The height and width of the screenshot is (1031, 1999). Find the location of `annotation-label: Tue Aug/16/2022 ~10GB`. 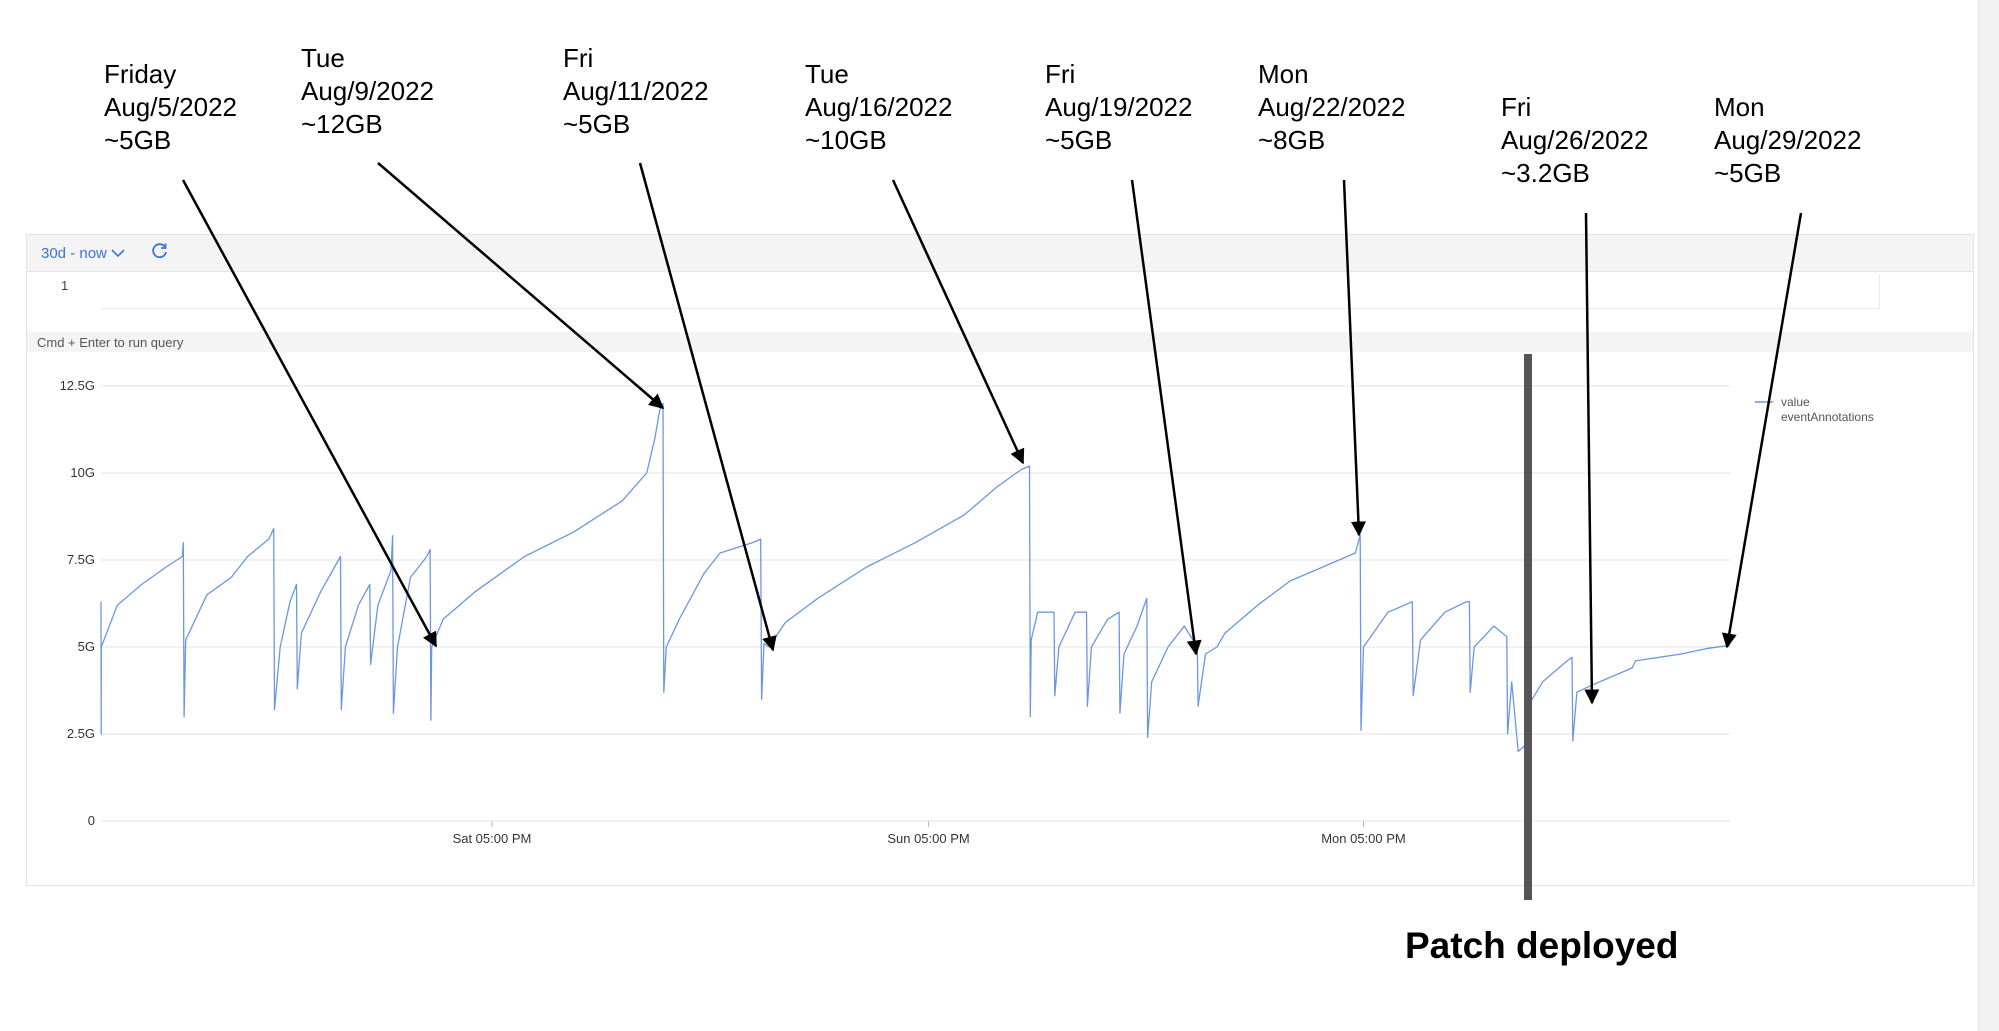

annotation-label: Tue Aug/16/2022 ~10GB is located at coordinates (878, 107).